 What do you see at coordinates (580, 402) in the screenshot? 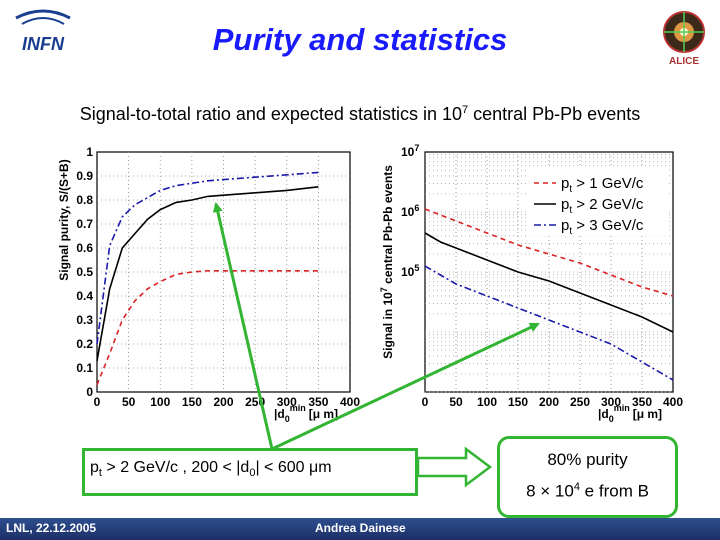
I see `statistics-x-tick-label: 250` at bounding box center [580, 402].